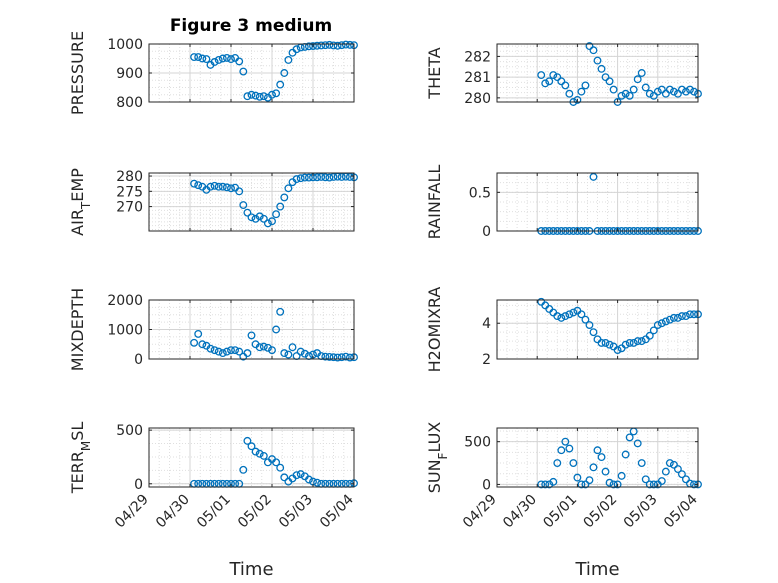  What do you see at coordinates (486, 324) in the screenshot?
I see `y-tick-label: 4` at bounding box center [486, 324].